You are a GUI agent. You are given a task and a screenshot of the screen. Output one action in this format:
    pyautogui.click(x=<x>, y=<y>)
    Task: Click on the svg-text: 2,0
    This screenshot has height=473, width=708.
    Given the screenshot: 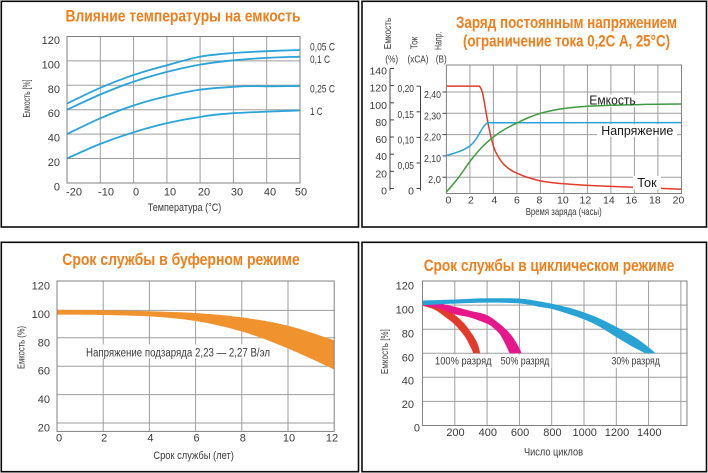 What is the action you would take?
    pyautogui.click(x=434, y=180)
    